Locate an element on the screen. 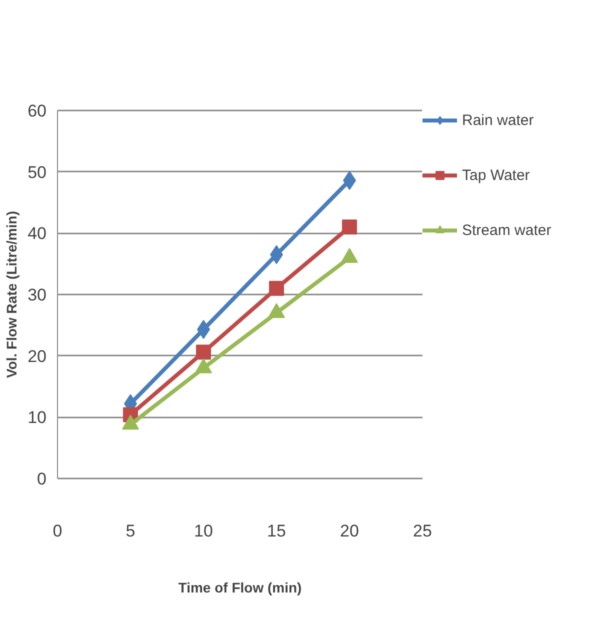 The height and width of the screenshot is (627, 616). y-tick-label: 20 is located at coordinates (37, 356).